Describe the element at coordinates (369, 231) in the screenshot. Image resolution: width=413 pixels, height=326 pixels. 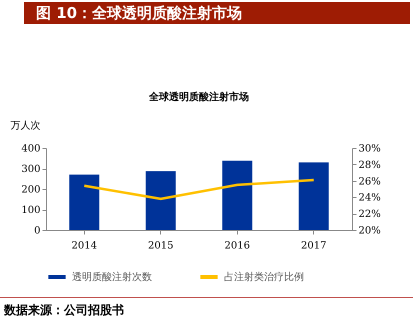
I see `y2-tick-label: 20%` at that location.